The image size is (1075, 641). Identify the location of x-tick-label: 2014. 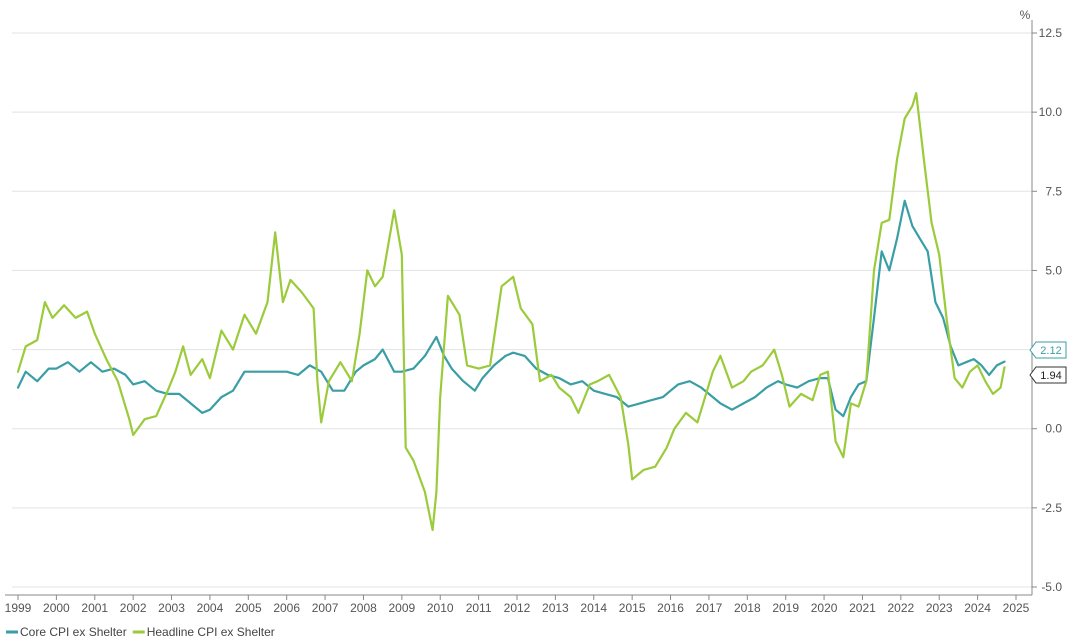
(593, 608).